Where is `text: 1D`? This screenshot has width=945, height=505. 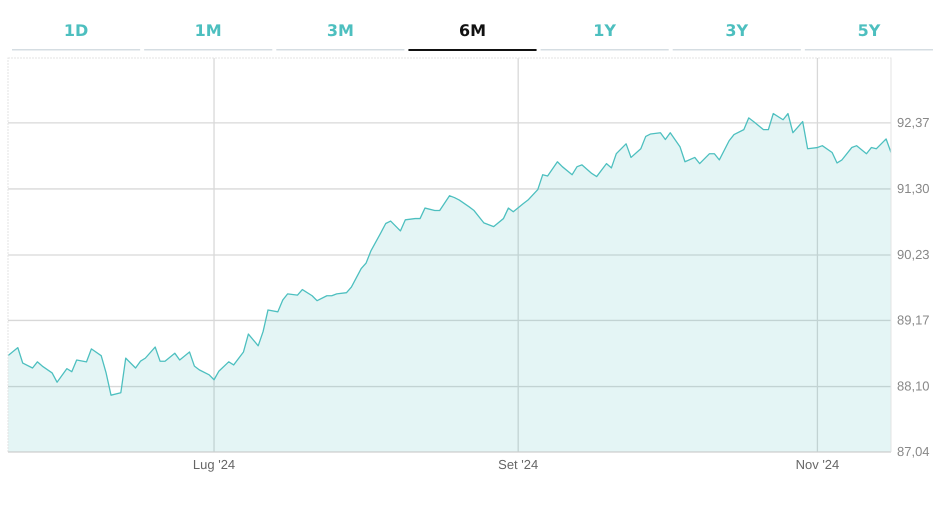 text: 1D is located at coordinates (76, 30).